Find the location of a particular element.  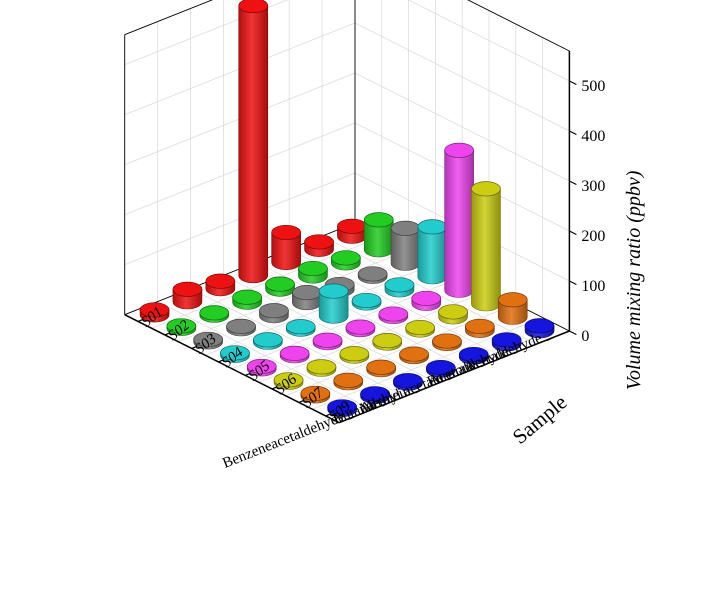

bar-acetone-s04 is located at coordinates (366, 301).